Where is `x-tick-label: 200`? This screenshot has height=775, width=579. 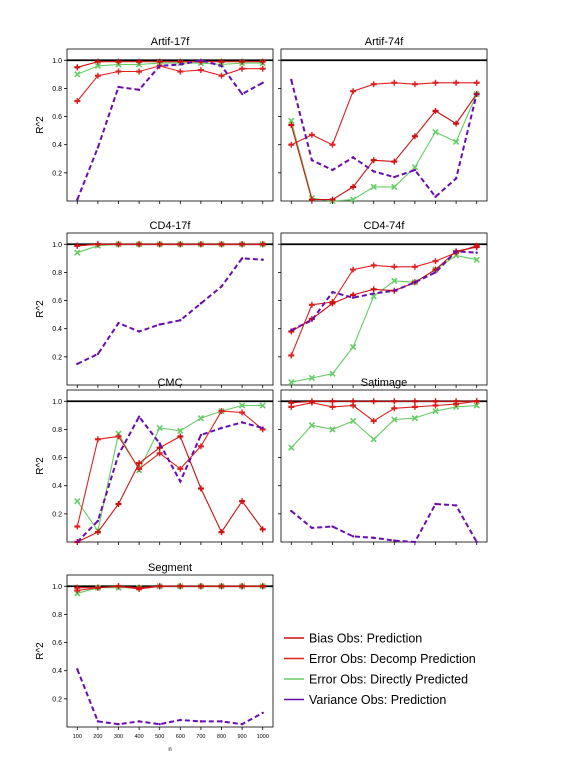 x-tick-label: 200 is located at coordinates (97, 737).